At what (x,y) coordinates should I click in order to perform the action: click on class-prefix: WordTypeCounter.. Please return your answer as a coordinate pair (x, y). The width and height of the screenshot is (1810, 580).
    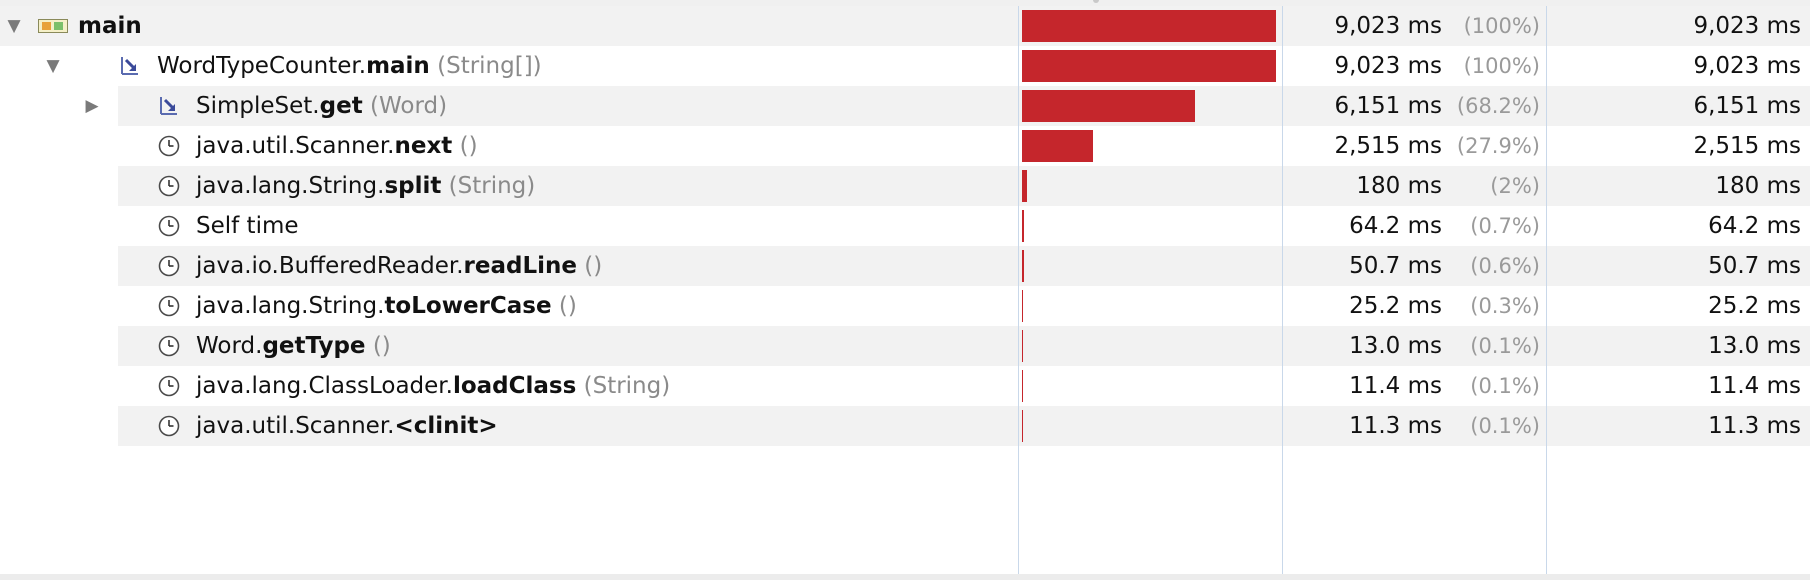
    Looking at the image, I should click on (262, 66).